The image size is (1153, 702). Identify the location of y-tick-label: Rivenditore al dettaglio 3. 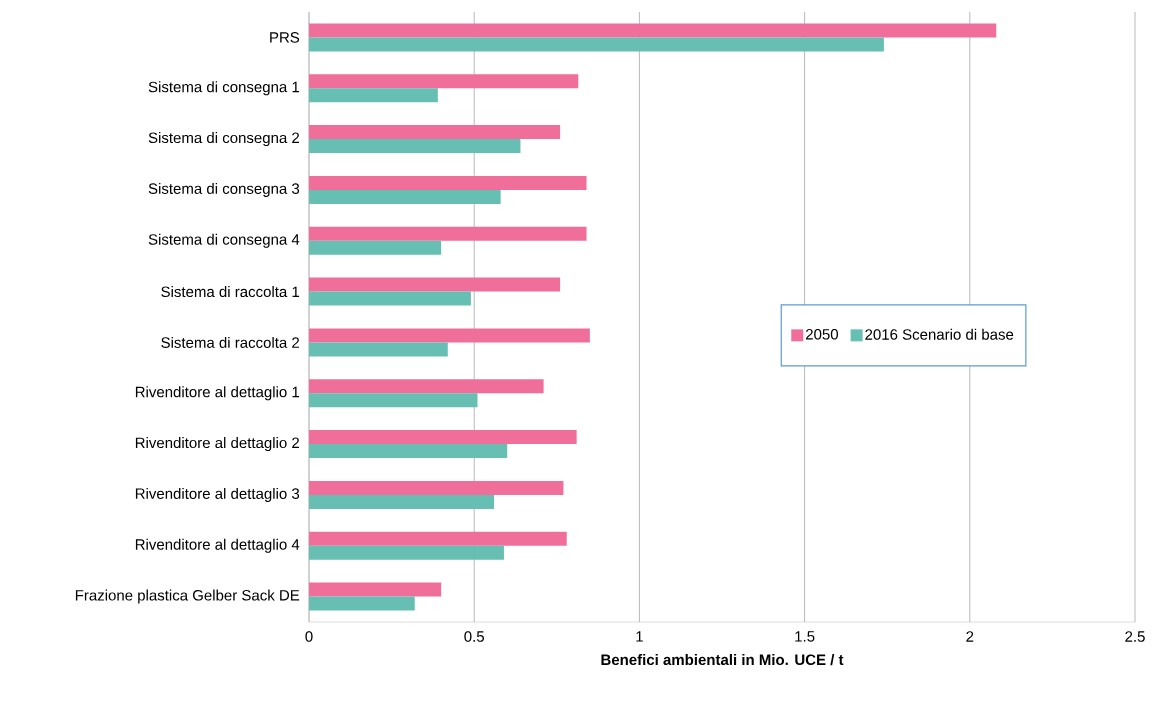
(217, 494).